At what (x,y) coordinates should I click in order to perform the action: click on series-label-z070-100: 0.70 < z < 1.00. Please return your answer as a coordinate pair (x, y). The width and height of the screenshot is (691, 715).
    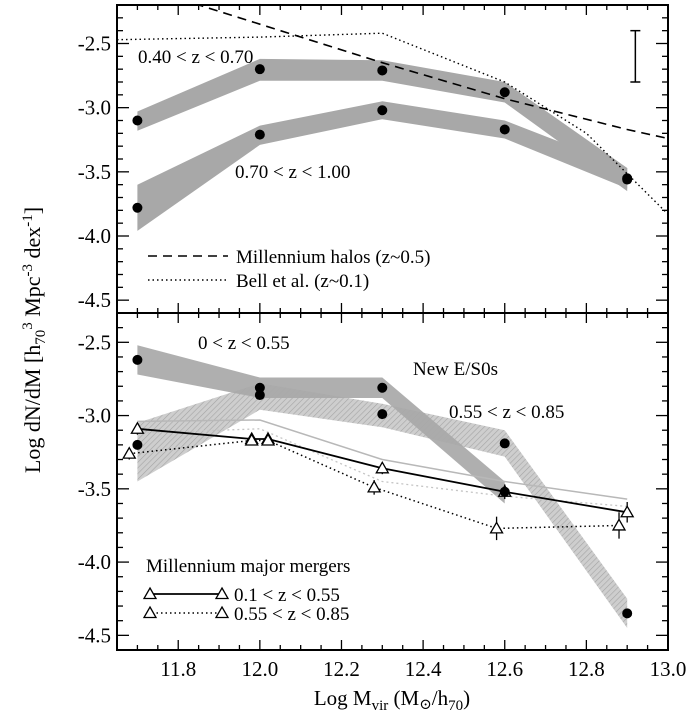
    Looking at the image, I should click on (292, 172).